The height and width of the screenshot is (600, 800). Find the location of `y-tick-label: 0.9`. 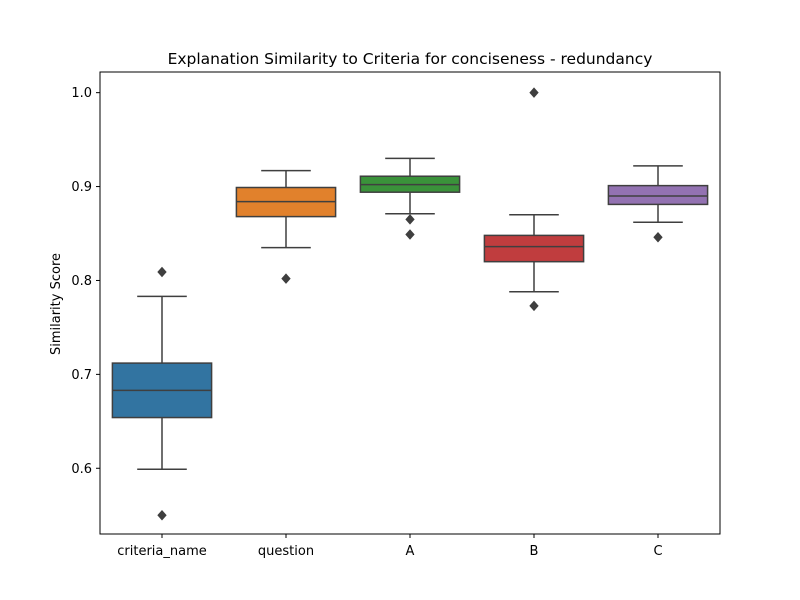

y-tick-label: 0.9 is located at coordinates (81, 187).